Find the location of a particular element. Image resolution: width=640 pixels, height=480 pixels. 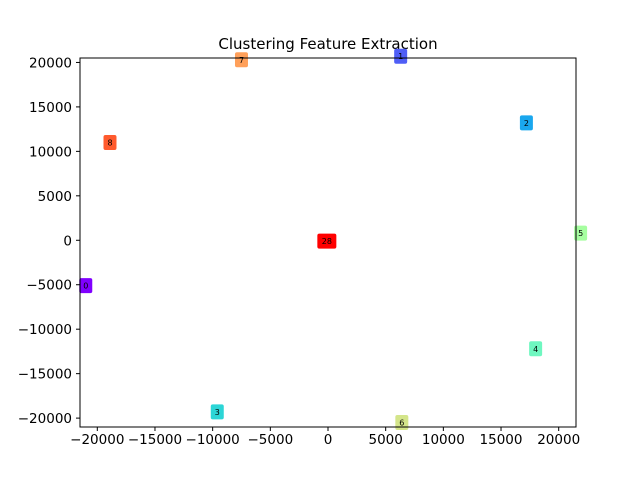

data-point-label: 0 is located at coordinates (85, 286).